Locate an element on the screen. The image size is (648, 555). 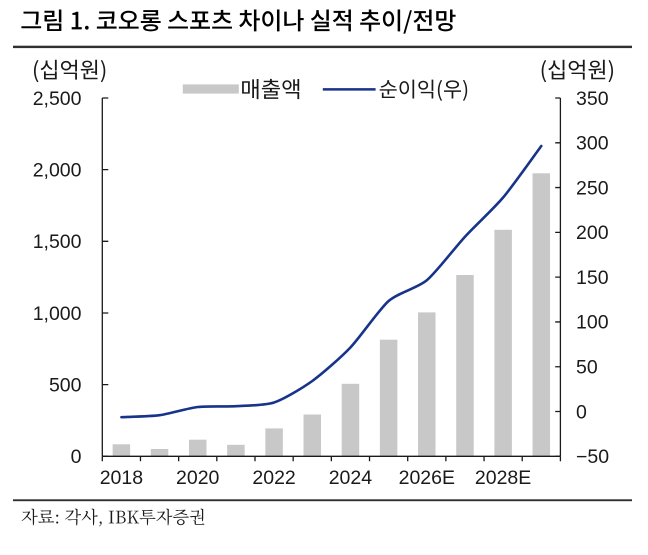
svg-text: 1,000 is located at coordinates (57, 314).